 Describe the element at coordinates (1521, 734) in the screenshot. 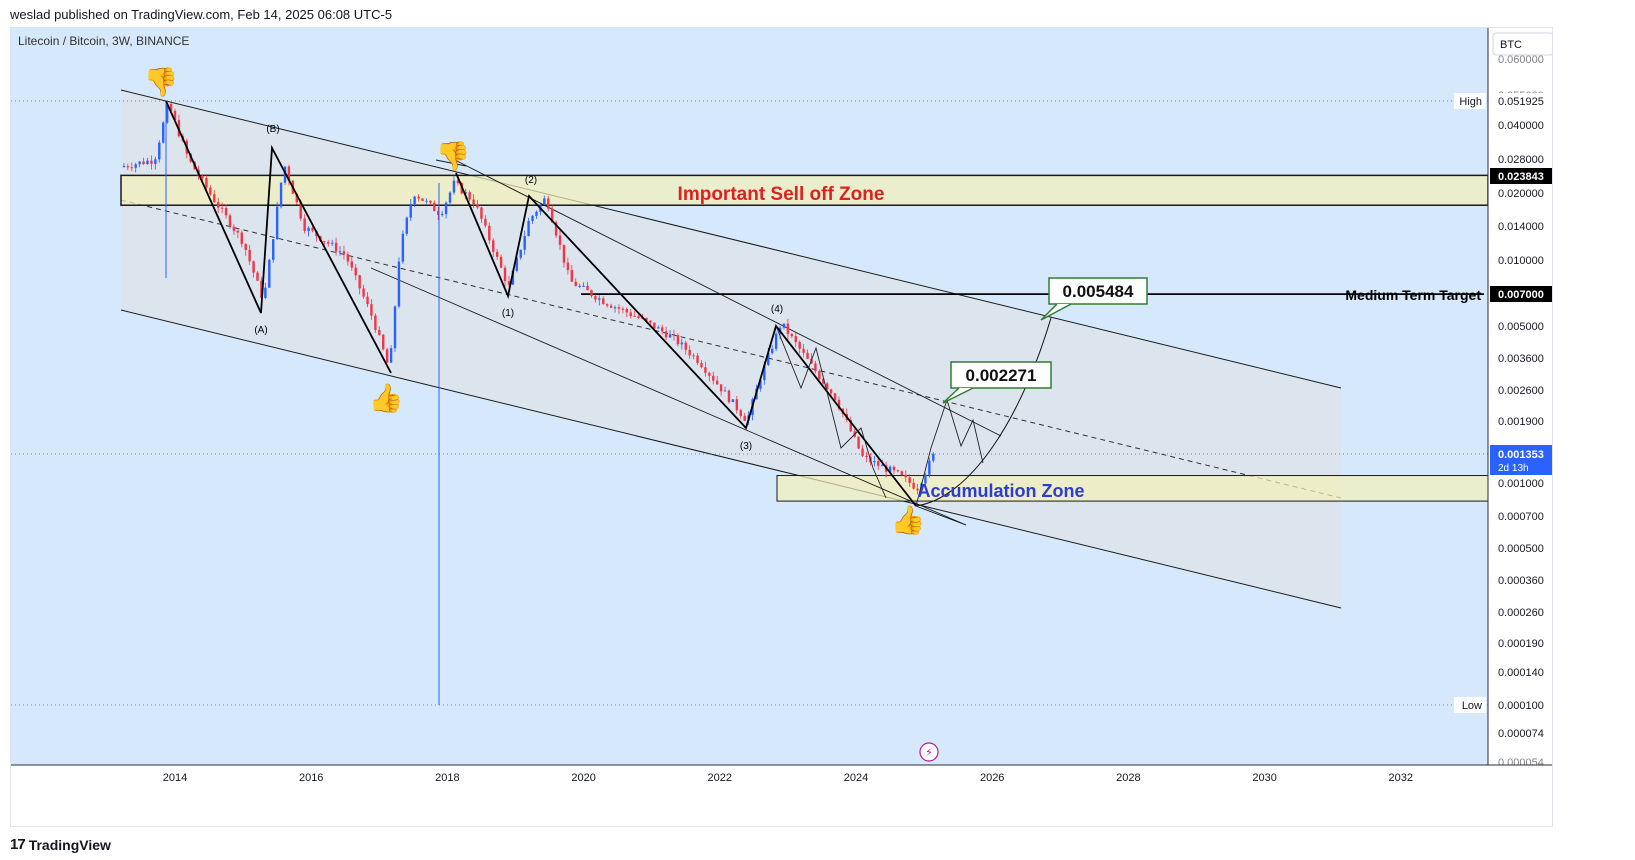

I see `price-tick-label: 0.000074` at that location.